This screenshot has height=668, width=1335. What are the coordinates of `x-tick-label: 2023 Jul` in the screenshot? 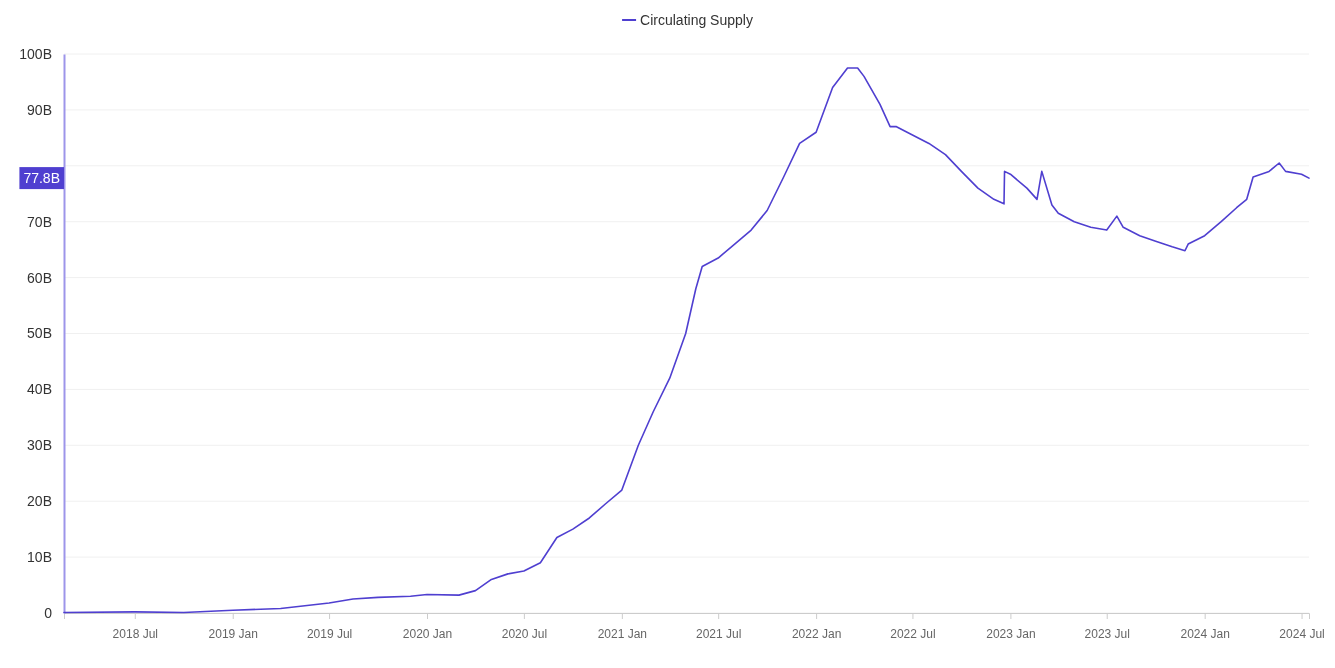 It's located at (1107, 633).